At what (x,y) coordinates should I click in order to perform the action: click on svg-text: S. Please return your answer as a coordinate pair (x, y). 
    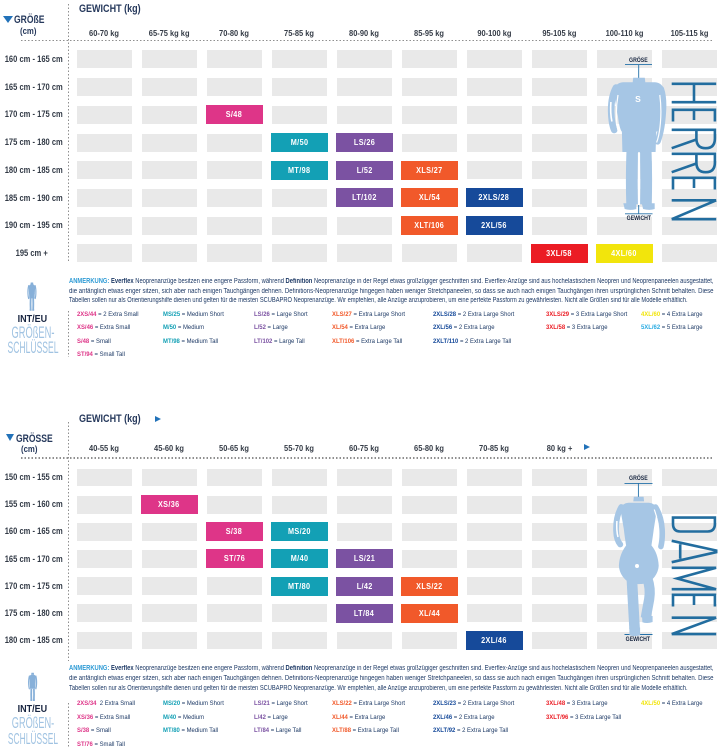
    Looking at the image, I should click on (638, 99).